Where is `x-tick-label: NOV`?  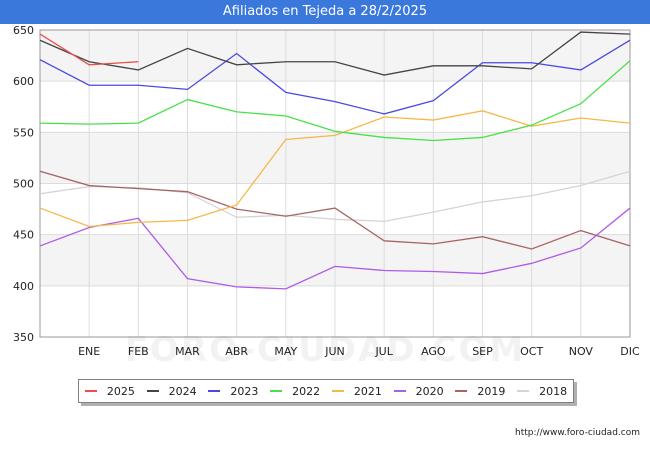 x-tick-label: NOV is located at coordinates (581, 351).